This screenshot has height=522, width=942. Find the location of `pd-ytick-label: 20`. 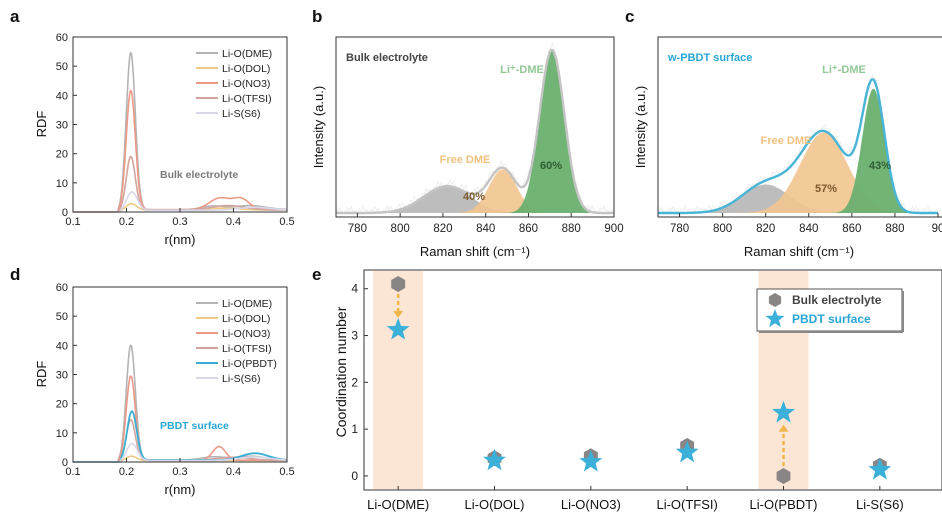

pd-ytick-label: 20 is located at coordinates (62, 405).